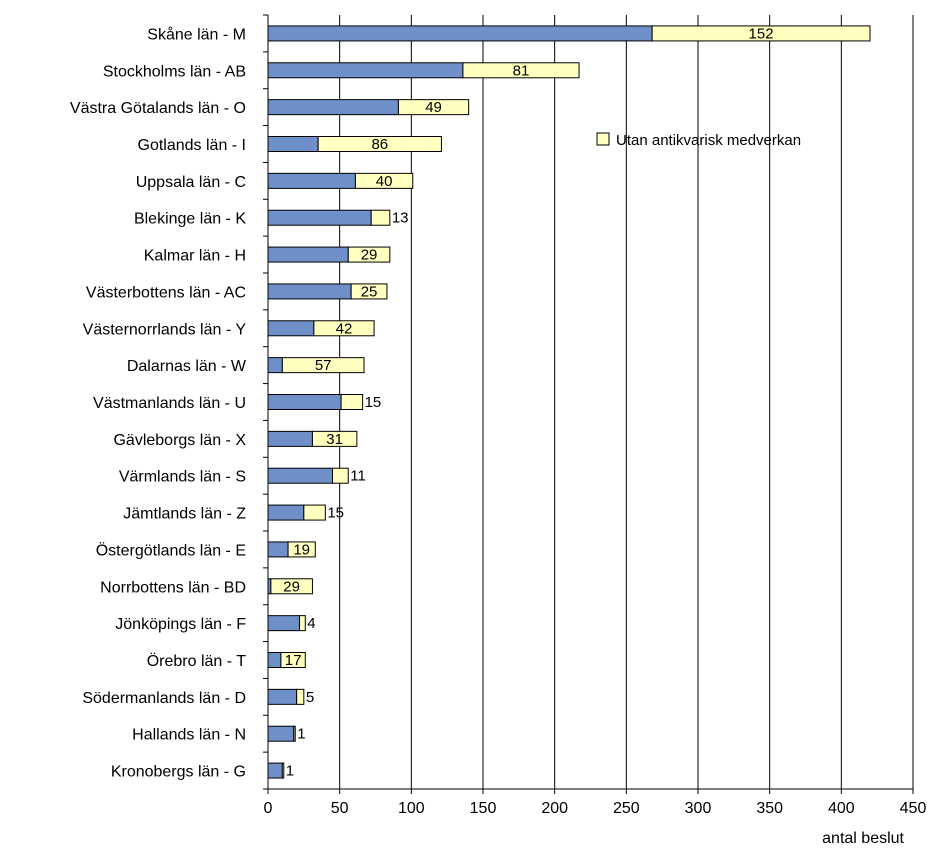  I want to click on data-label: 19, so click(301, 549).